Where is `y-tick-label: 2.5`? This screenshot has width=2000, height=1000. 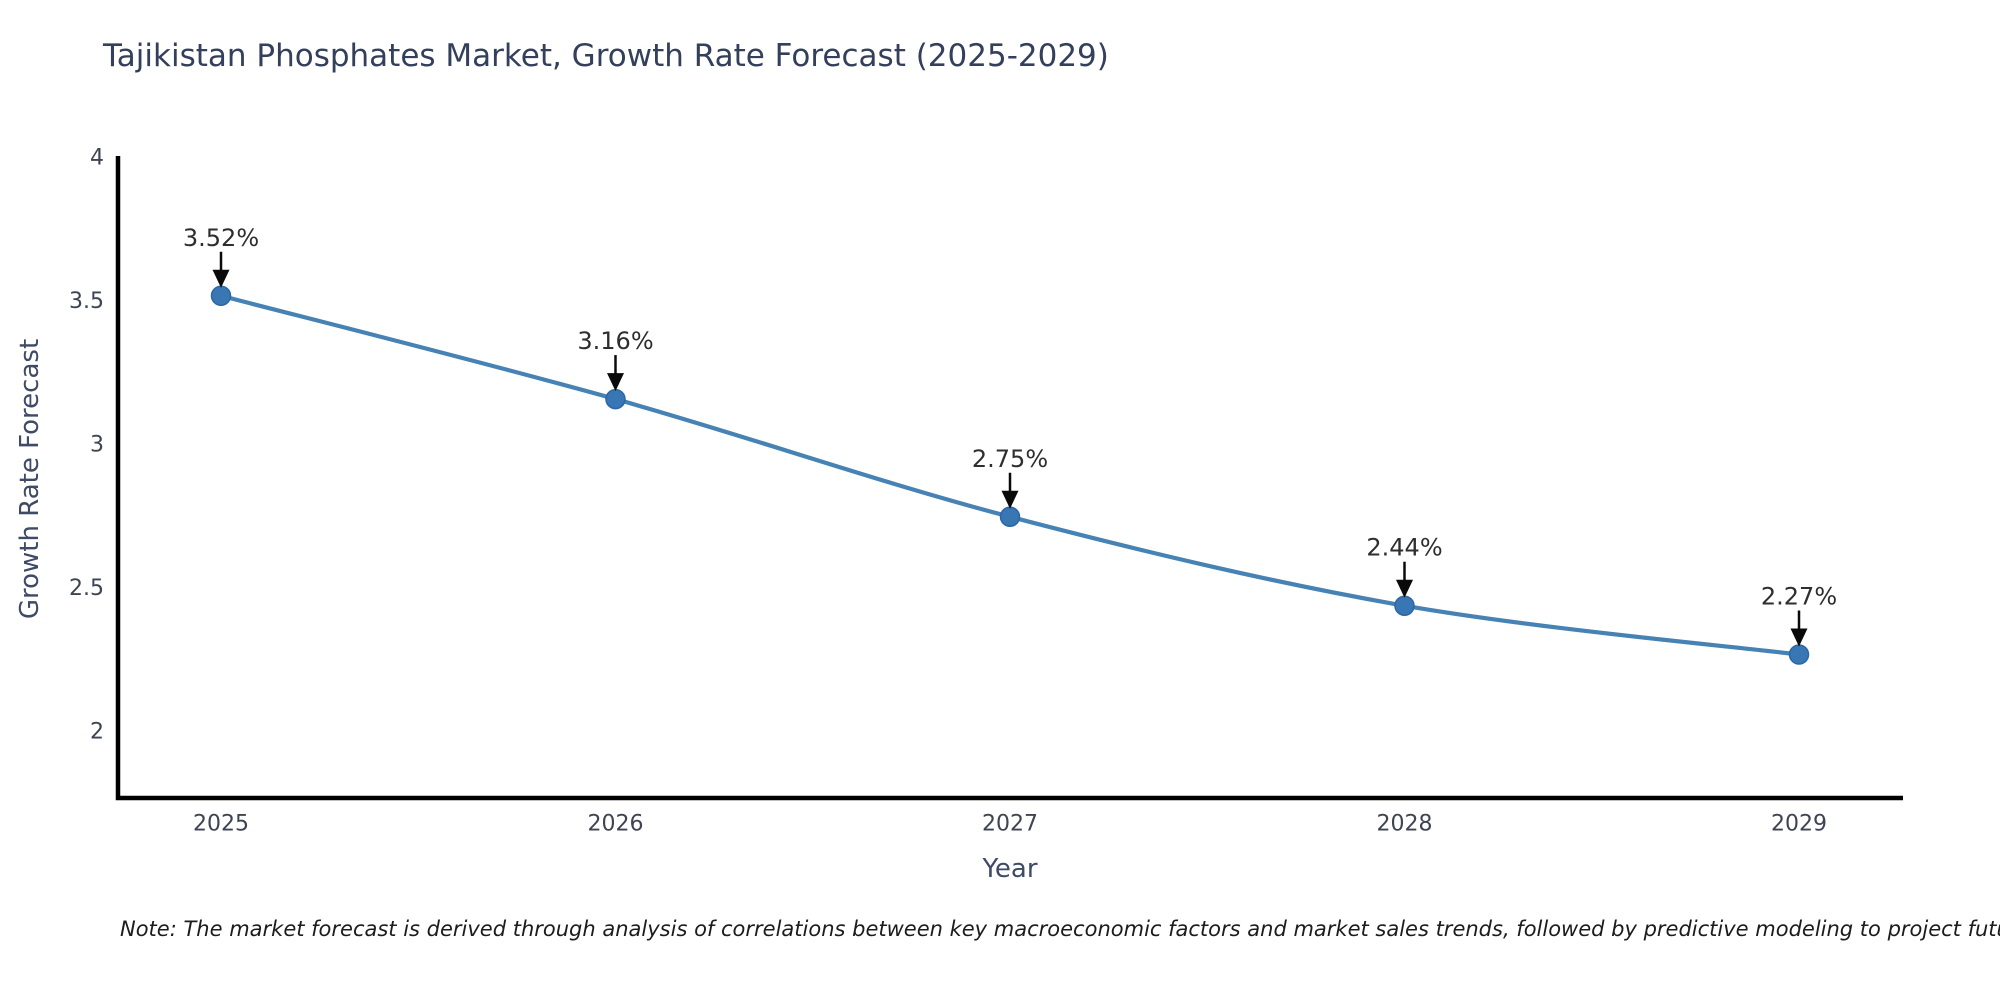
y-tick-label: 2.5 is located at coordinates (86, 588).